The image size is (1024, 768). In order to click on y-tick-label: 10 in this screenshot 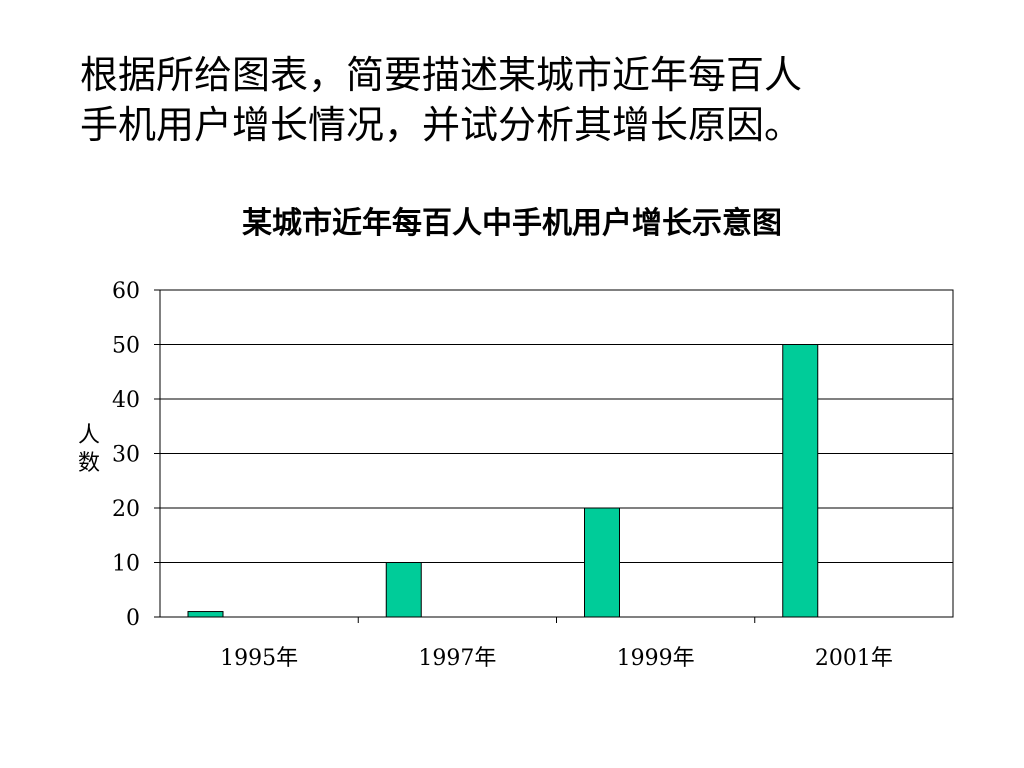, I will do `click(126, 564)`.